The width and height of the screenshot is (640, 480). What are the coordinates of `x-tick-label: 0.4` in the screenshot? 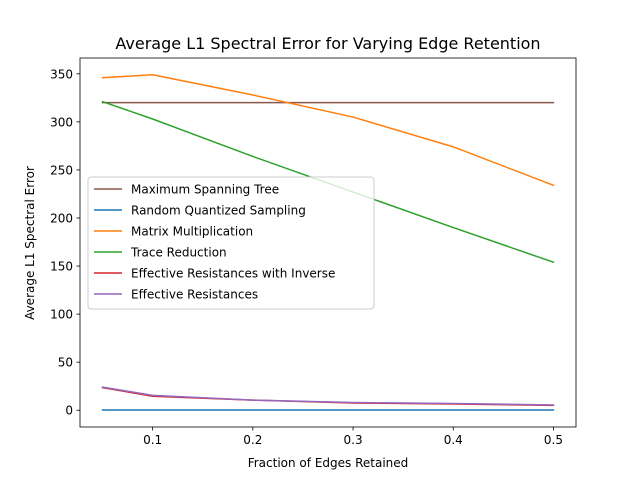 It's located at (453, 440).